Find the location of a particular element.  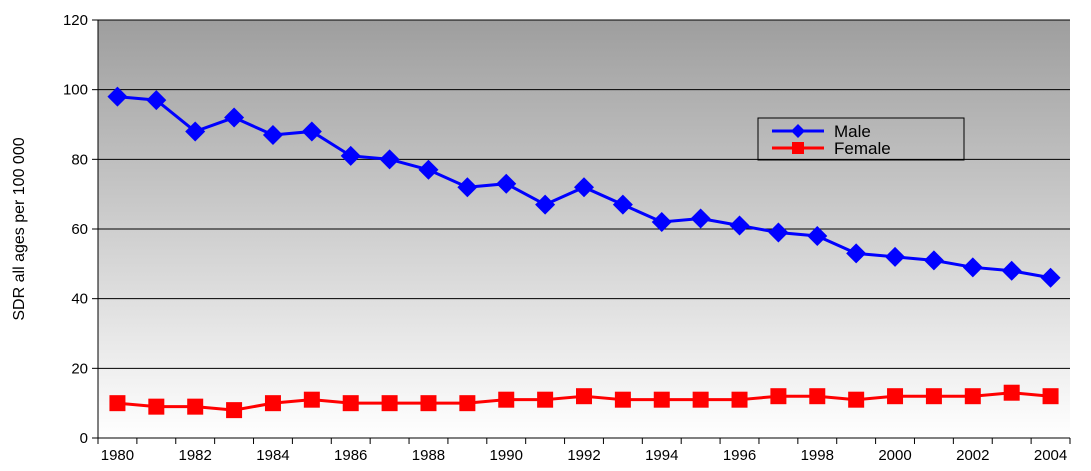

legend-label-female: Female is located at coordinates (862, 148).